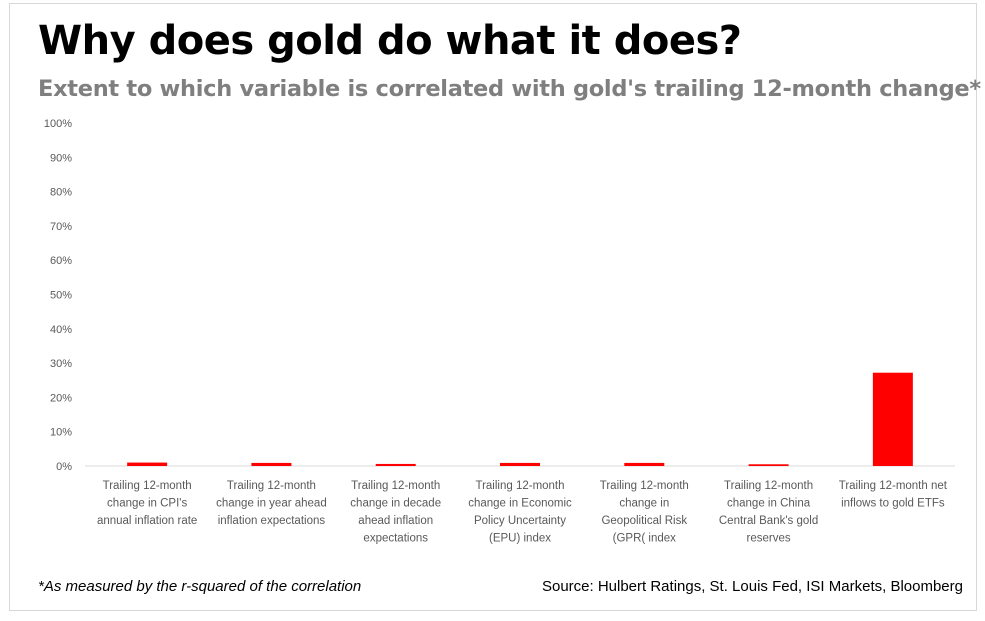 This screenshot has height=621, width=985. Describe the element at coordinates (61, 330) in the screenshot. I see `y-tick-label: 40%` at that location.